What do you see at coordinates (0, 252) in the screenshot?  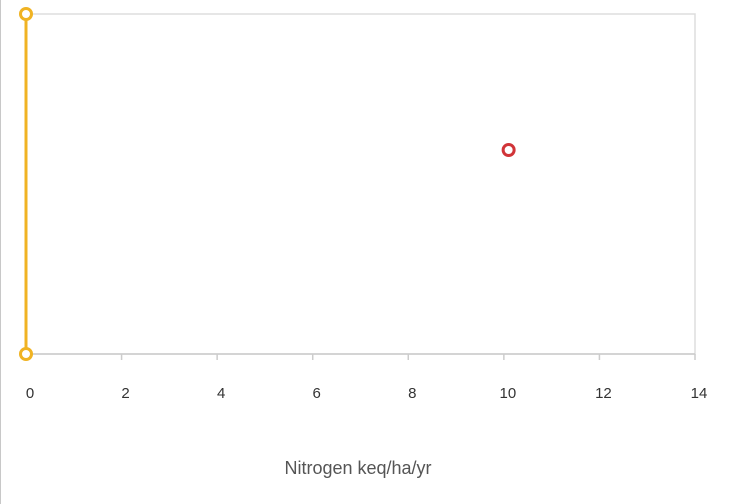 I see `left-border` at bounding box center [0, 252].